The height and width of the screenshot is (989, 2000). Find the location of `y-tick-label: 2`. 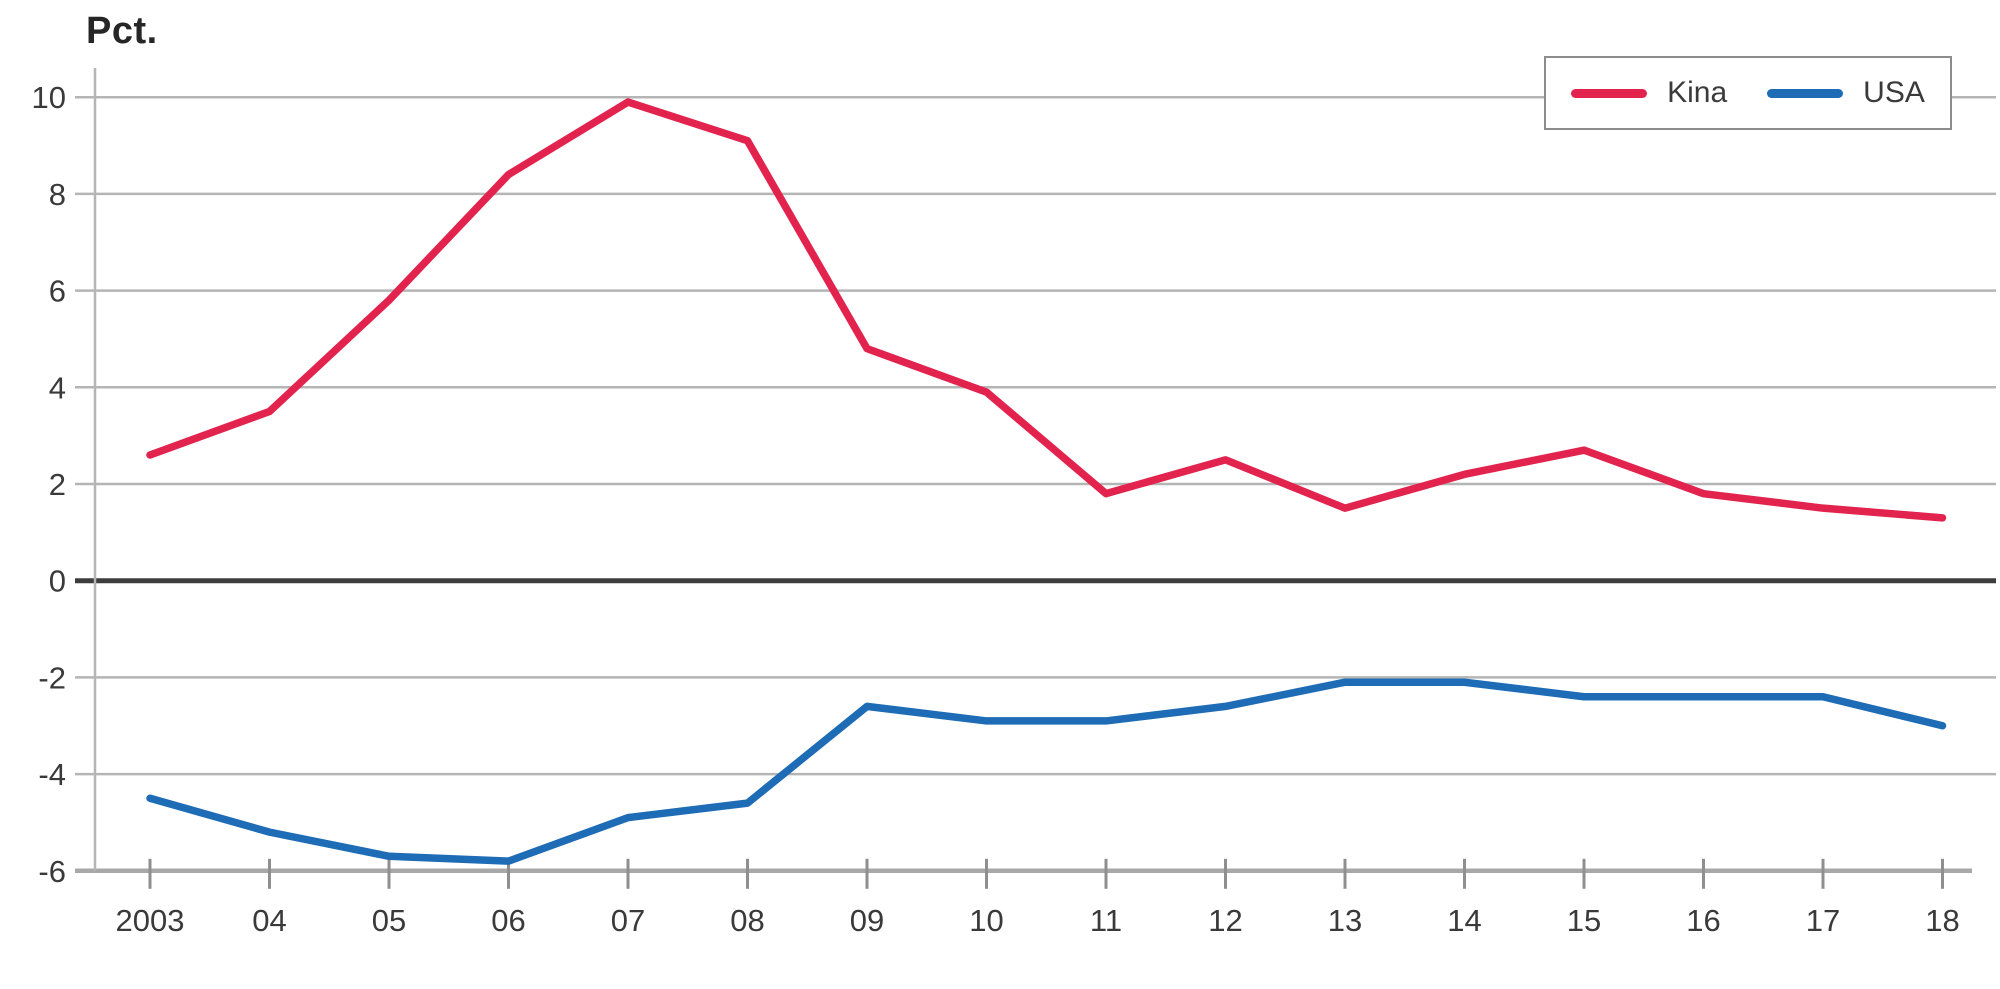

y-tick-label: 2 is located at coordinates (57, 484).